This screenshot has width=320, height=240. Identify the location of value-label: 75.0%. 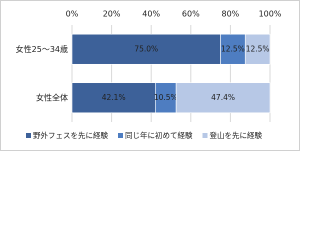
(146, 48).